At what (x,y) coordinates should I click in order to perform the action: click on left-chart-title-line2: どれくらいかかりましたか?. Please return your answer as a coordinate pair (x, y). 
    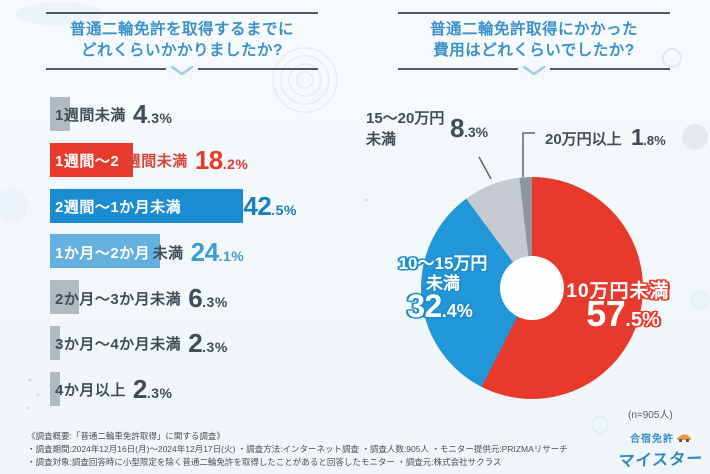
    Looking at the image, I should click on (182, 50).